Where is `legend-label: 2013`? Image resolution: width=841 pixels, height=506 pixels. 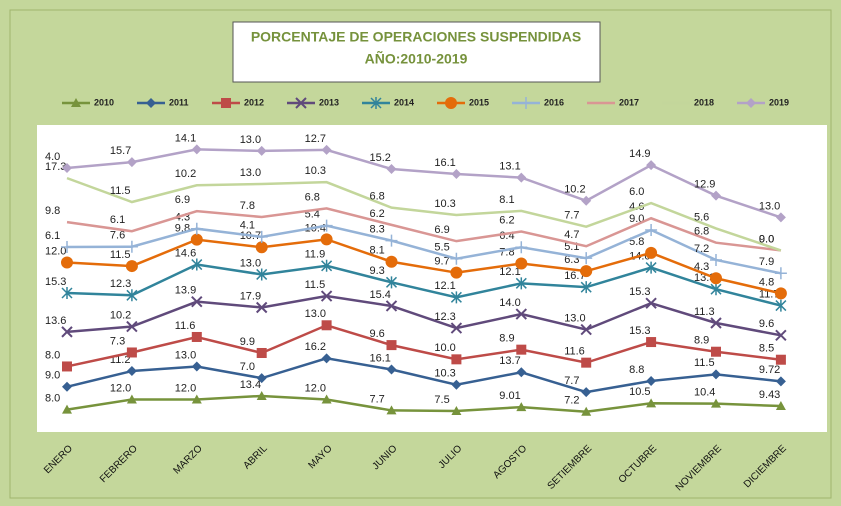
legend-label: 2013 is located at coordinates (329, 102).